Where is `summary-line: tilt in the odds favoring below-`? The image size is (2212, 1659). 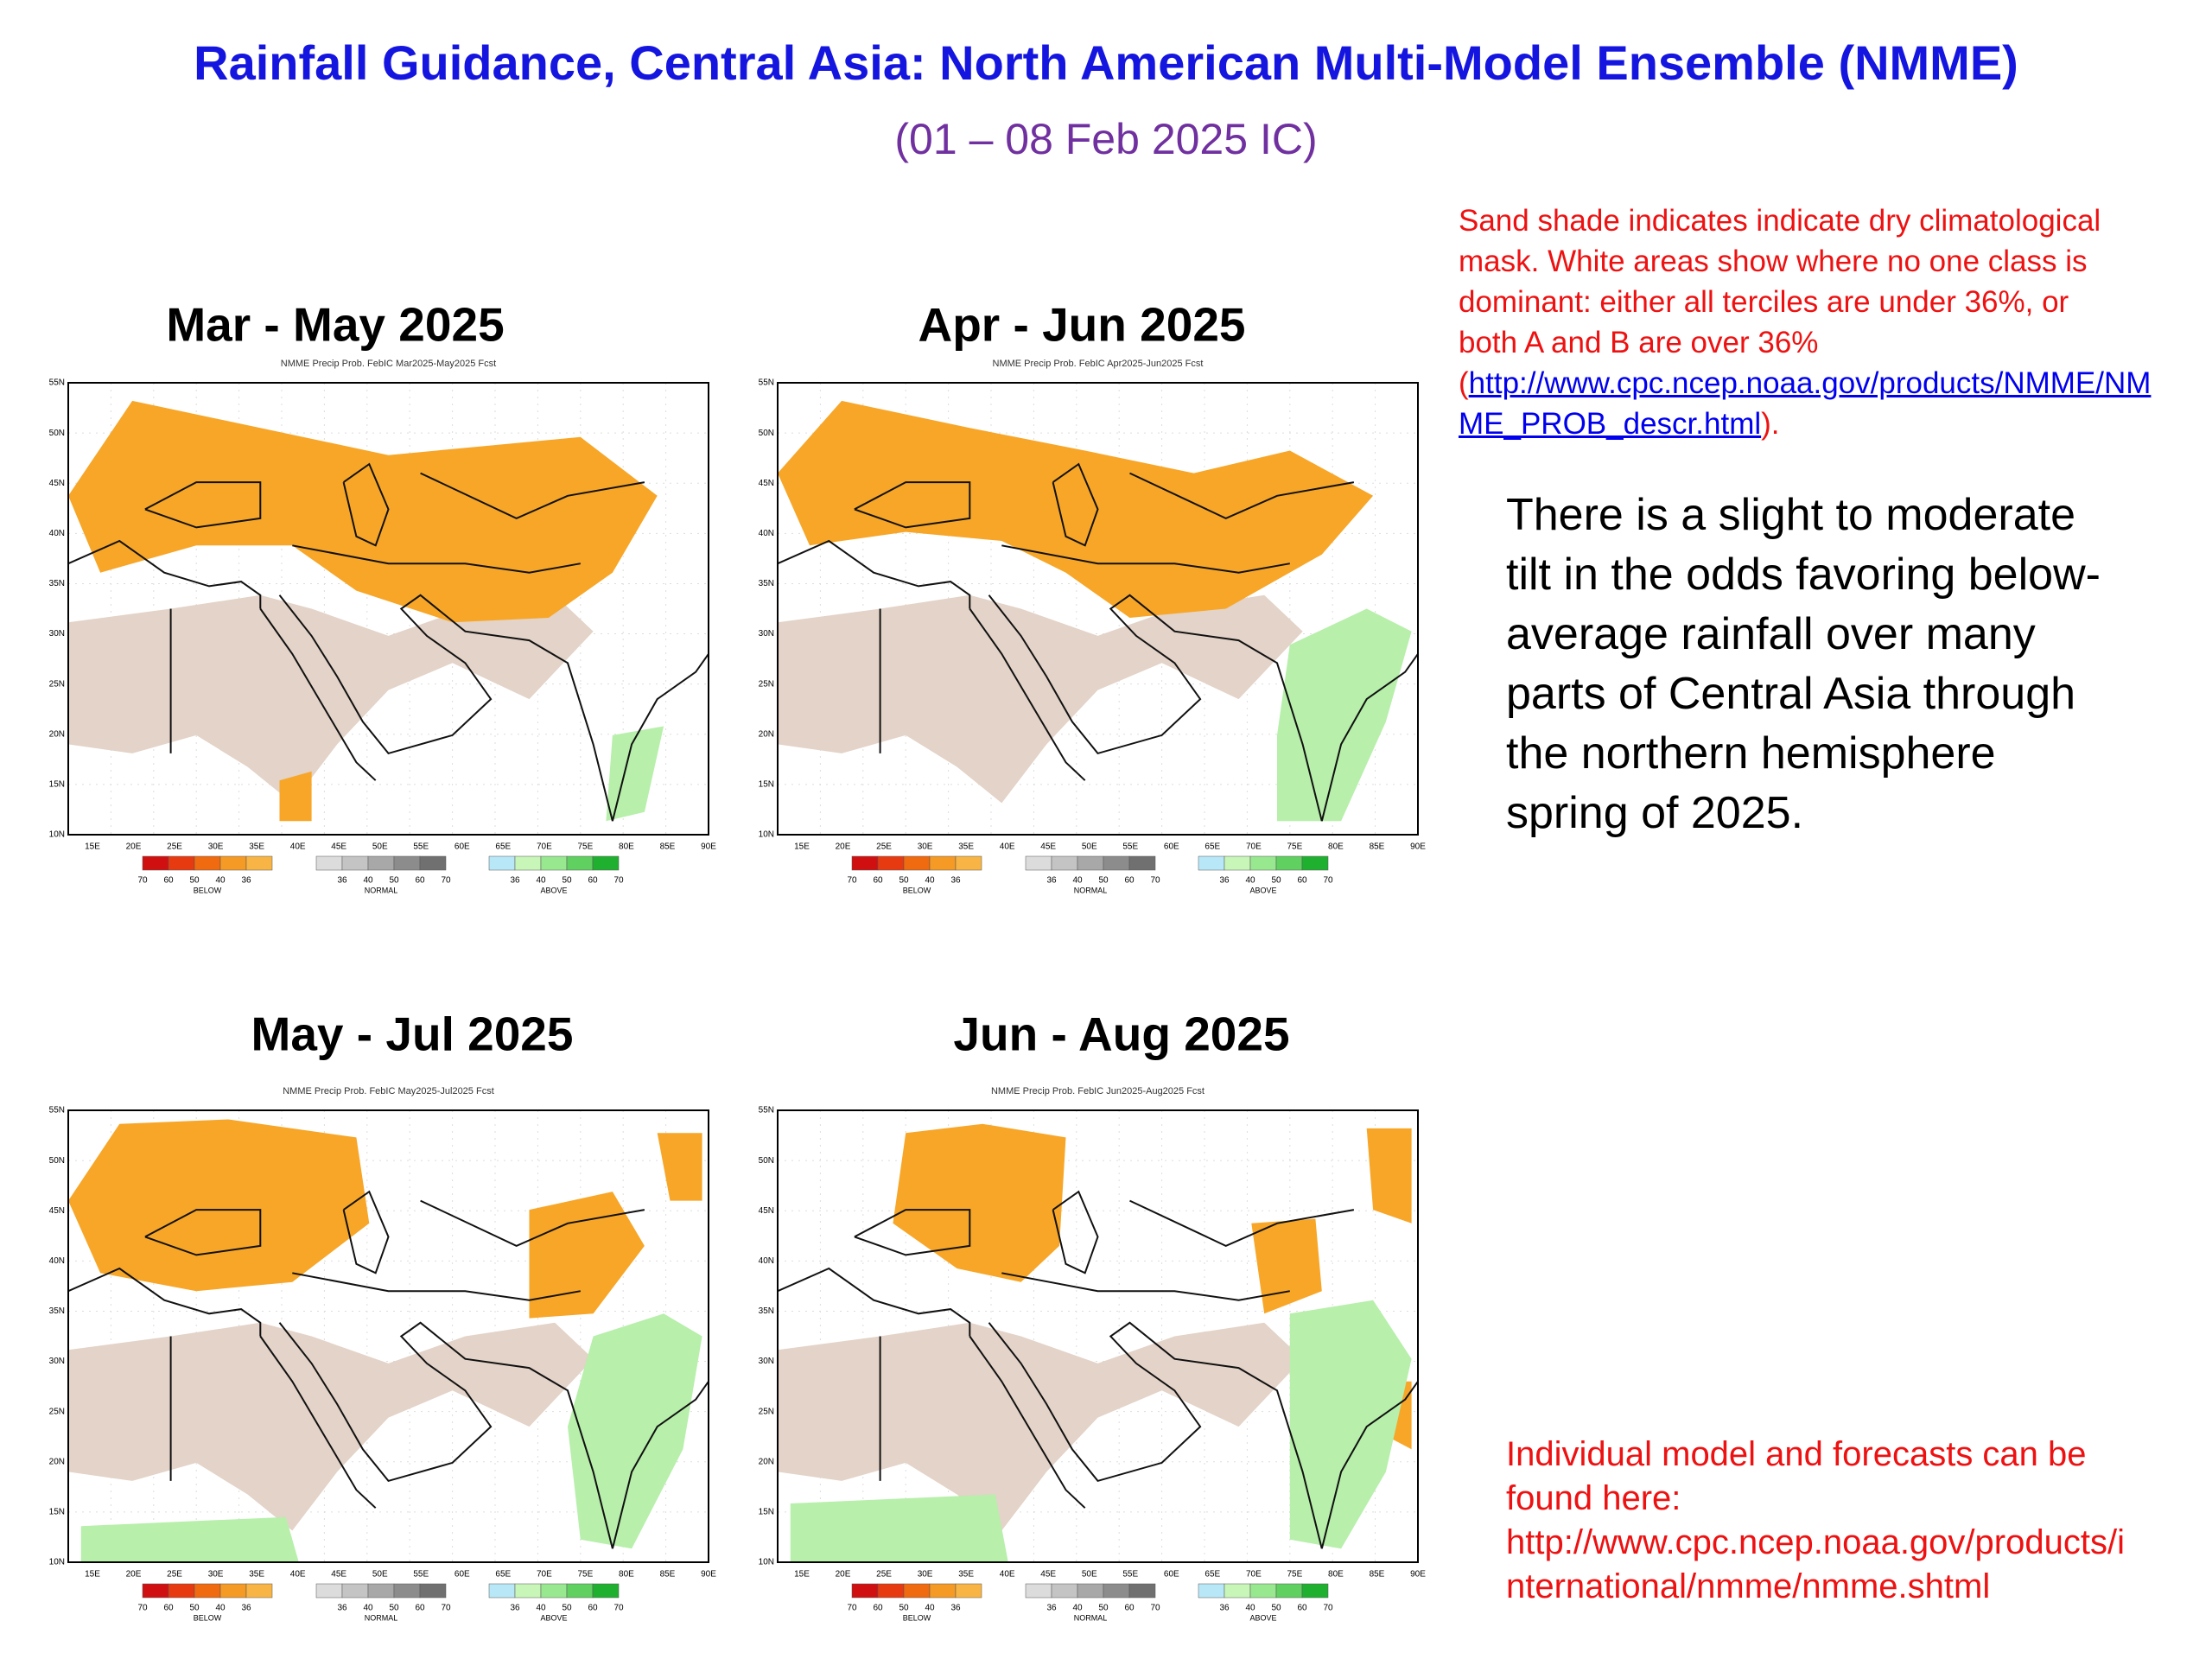 summary-line: tilt in the odds favoring below- is located at coordinates (1803, 575).